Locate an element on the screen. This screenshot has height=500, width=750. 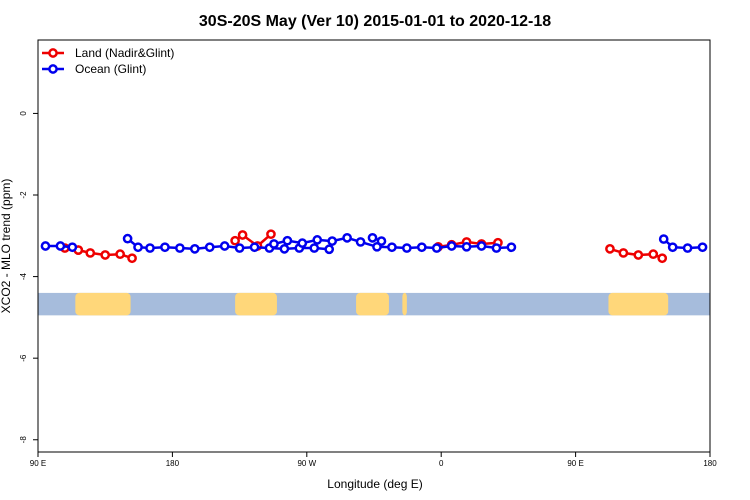
y-tick-label: -4 is located at coordinates (23, 276).